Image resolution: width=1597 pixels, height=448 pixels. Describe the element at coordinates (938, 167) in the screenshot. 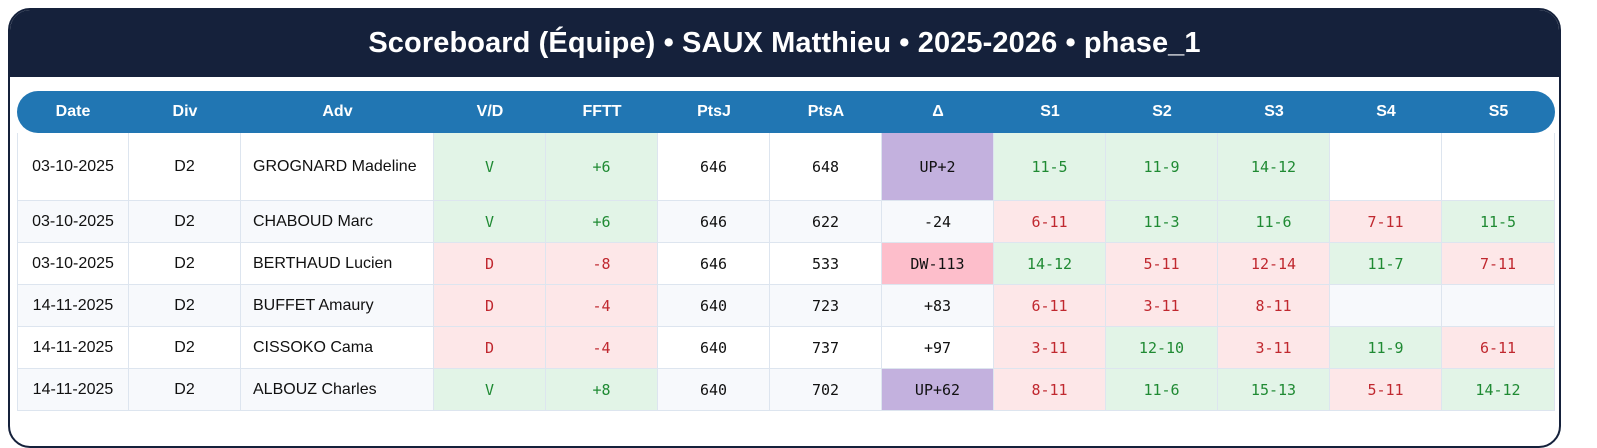

I see `cell-delta: UP+2` at that location.